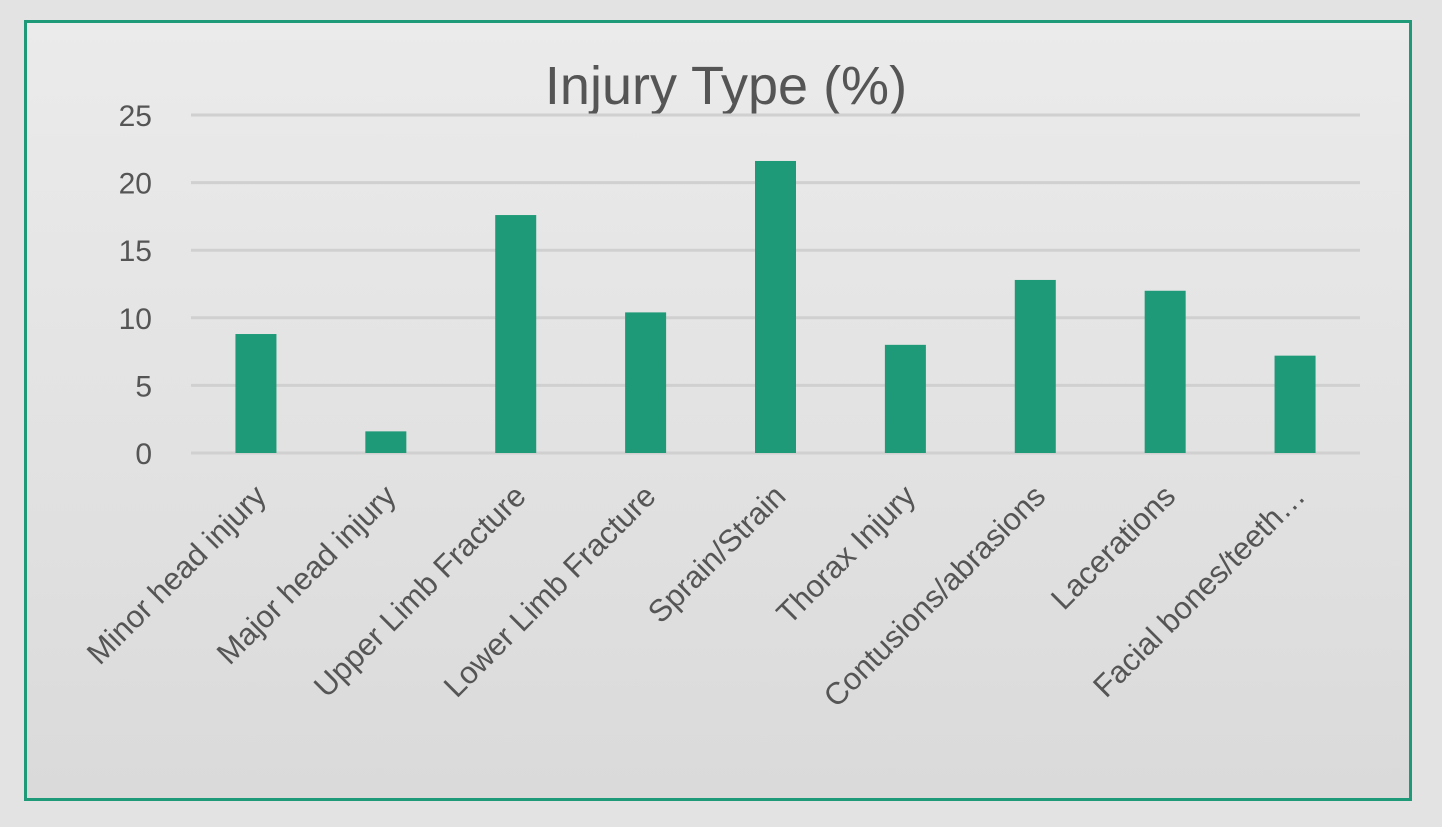  Describe the element at coordinates (135, 319) in the screenshot. I see `y-tick-label: 10` at that location.